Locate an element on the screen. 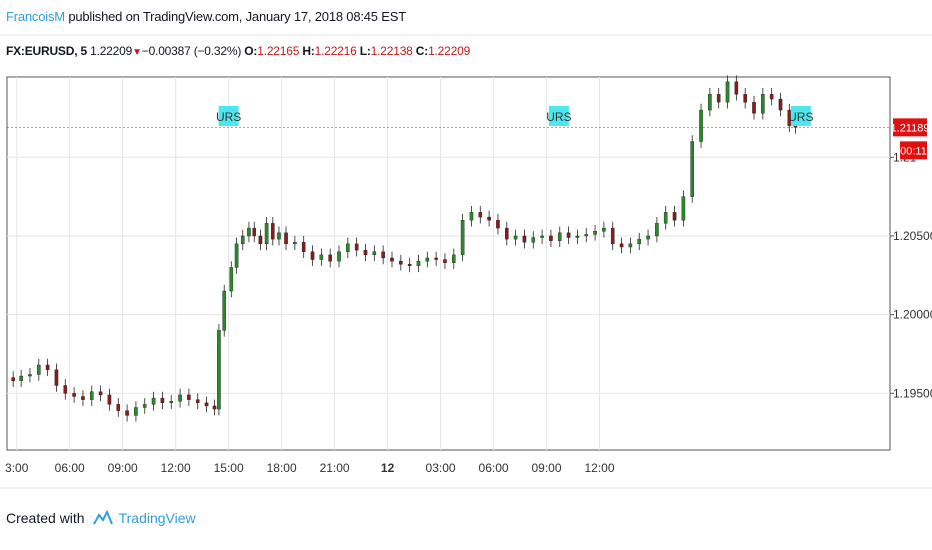  high-label: H: is located at coordinates (308, 51).